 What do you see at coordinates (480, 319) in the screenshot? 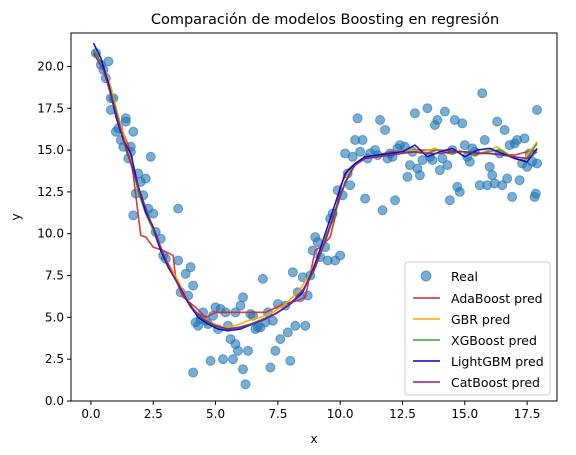
I see `legend-label-gbr: GBR pred` at bounding box center [480, 319].